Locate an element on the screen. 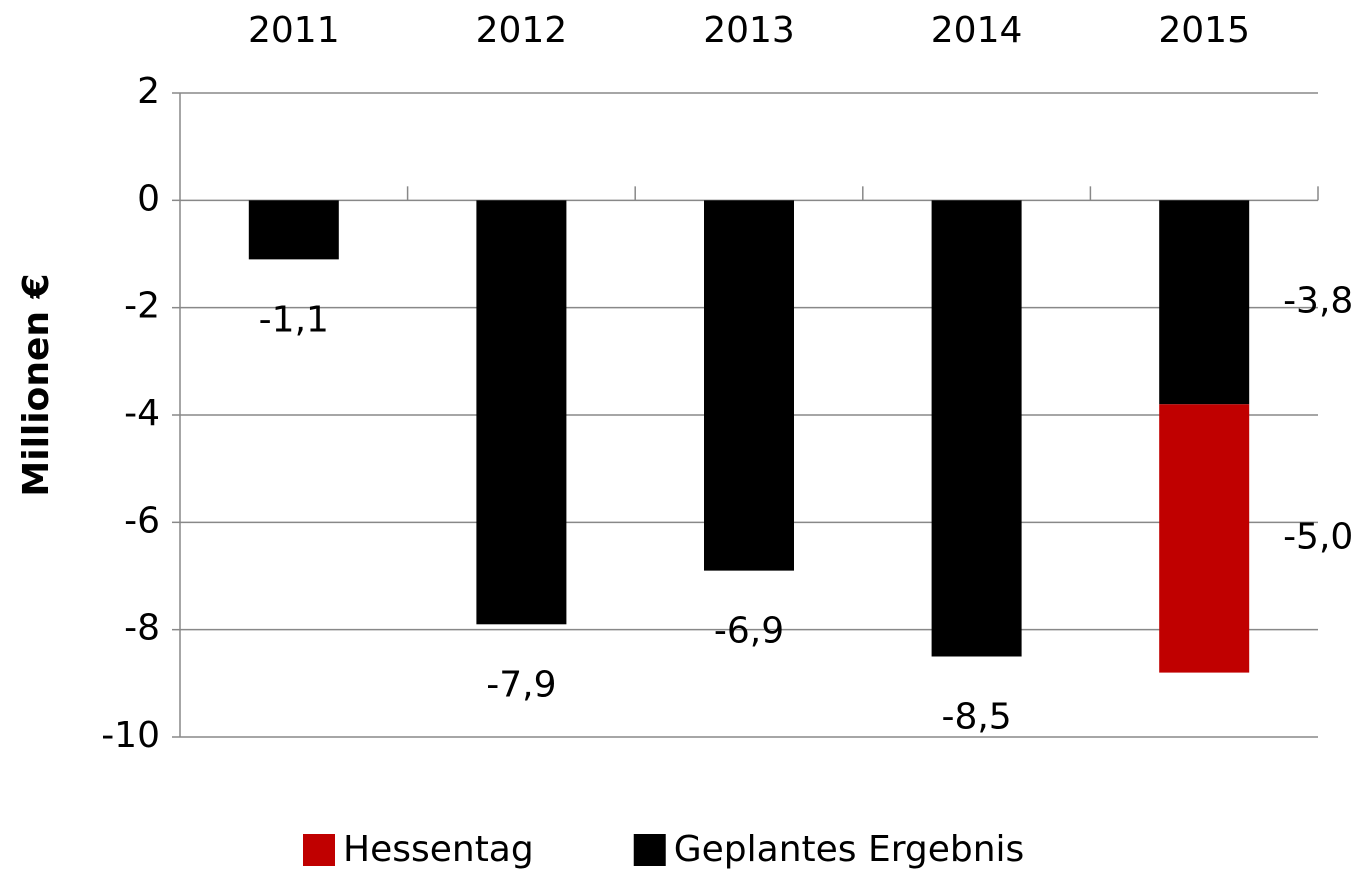  value-label: -1,1 is located at coordinates (294, 319).